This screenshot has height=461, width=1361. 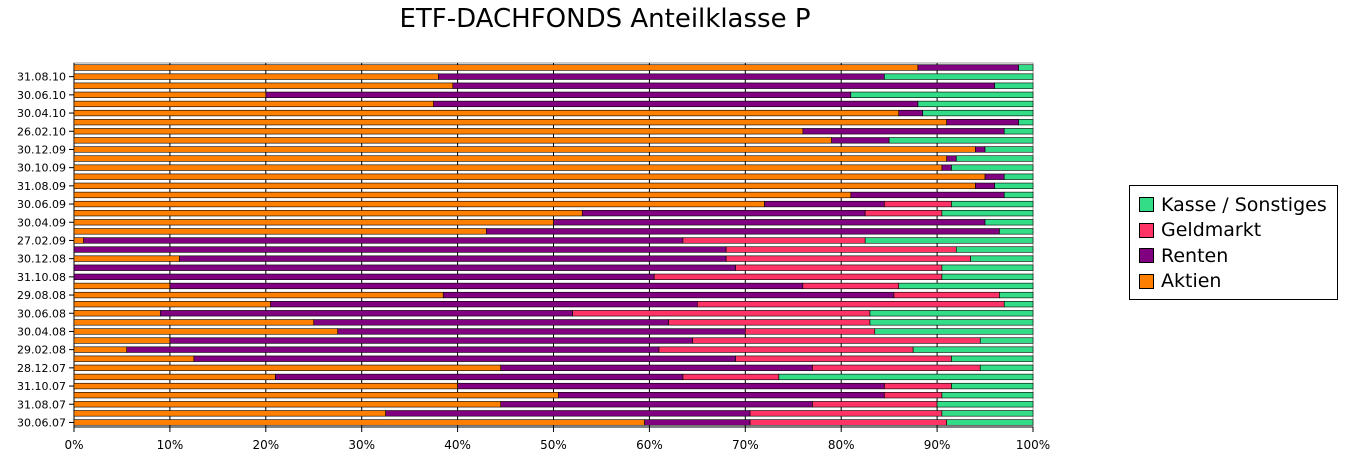 I want to click on chart-title: ETF-DACHFONDS Anteilklasse P, so click(x=605, y=19).